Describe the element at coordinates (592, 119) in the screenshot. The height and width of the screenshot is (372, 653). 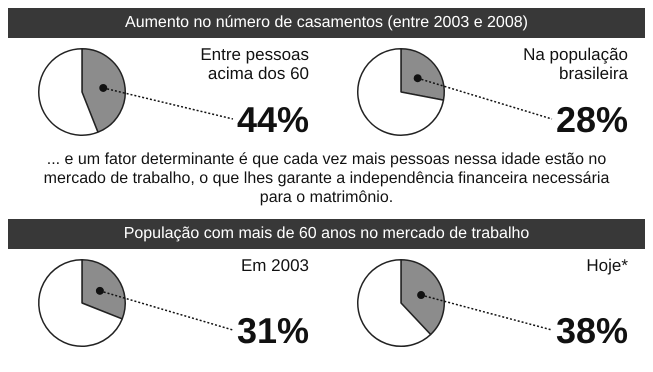
I see `data-label: 28%` at that location.